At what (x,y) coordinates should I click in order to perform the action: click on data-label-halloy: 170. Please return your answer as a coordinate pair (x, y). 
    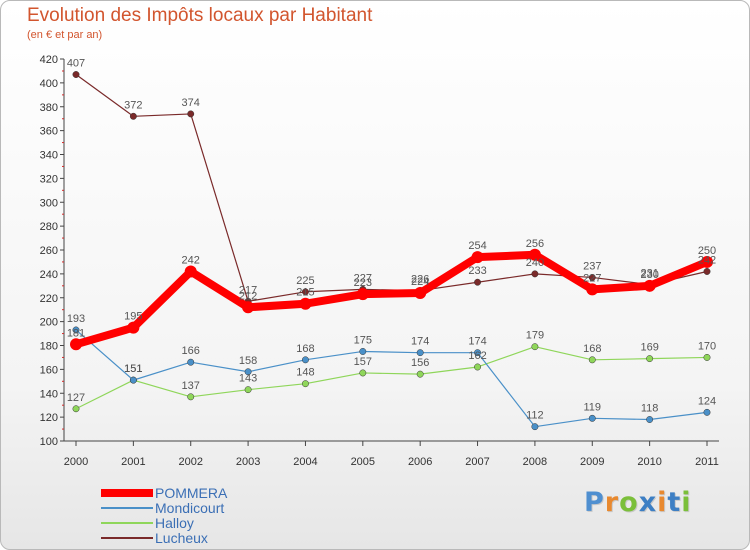
    Looking at the image, I should click on (707, 346).